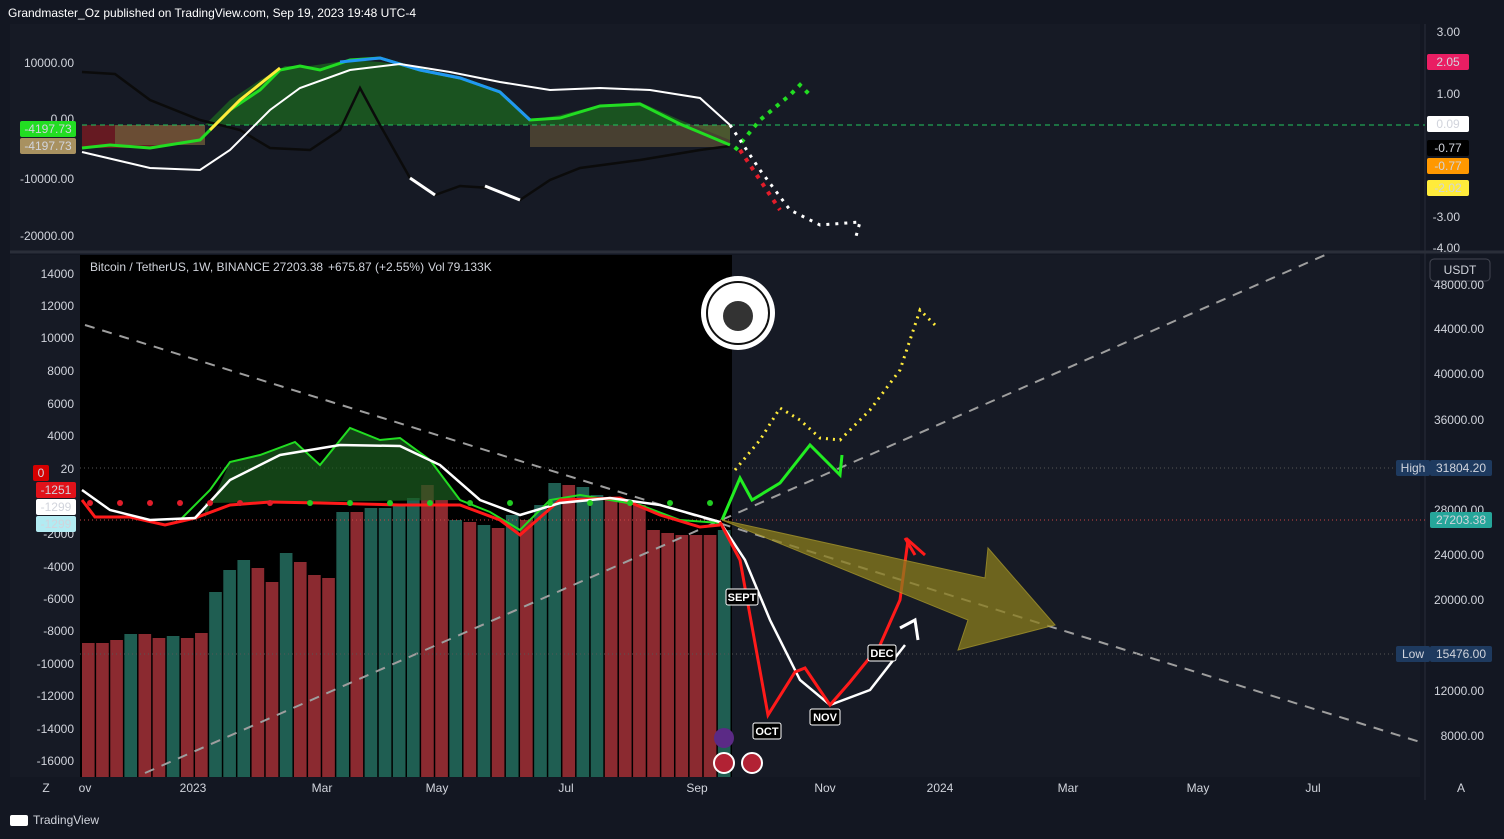 This screenshot has height=839, width=1504. I want to click on signal-blue, so click(435, 89).